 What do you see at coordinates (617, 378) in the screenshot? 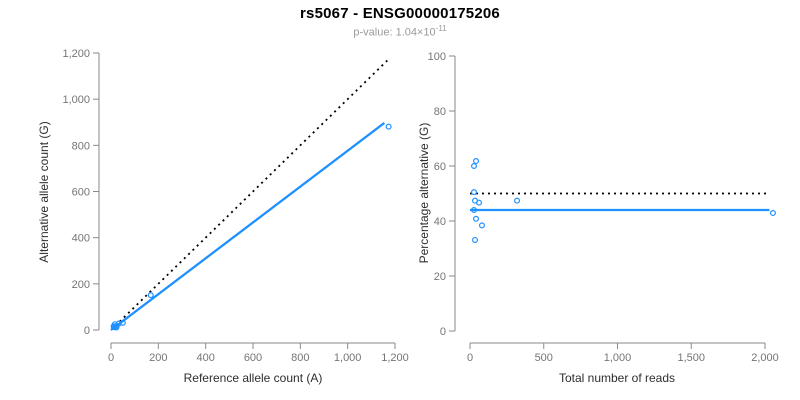
I see `right-xaxis-title: Total number of reads` at bounding box center [617, 378].